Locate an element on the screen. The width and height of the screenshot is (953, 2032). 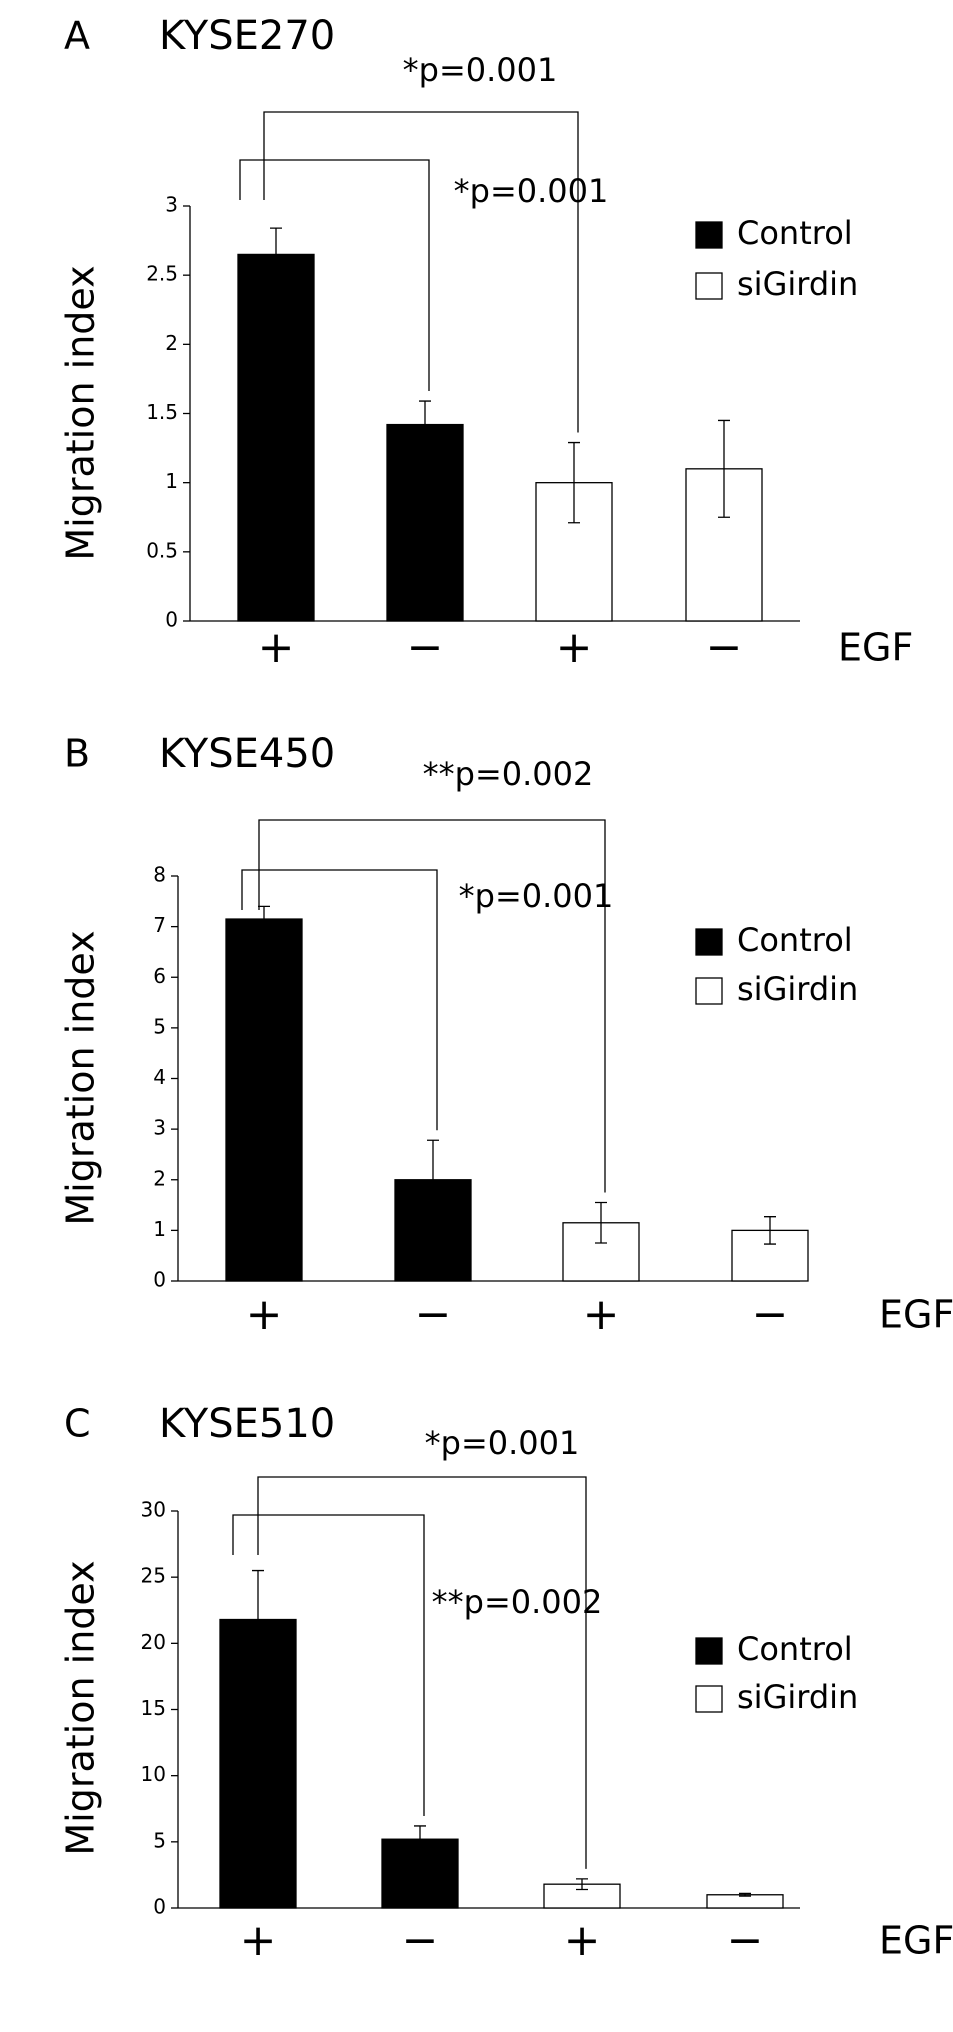
y-tick-label: 7 is located at coordinates (159, 925).